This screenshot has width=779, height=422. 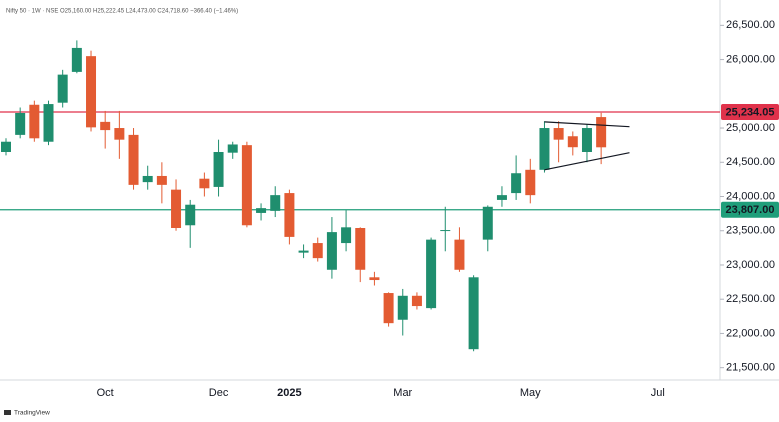 I want to click on x-tick-label: Oct, so click(x=105, y=393).